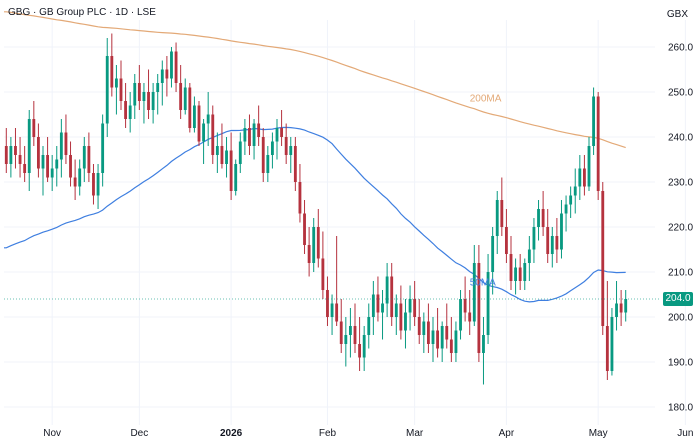  I want to click on y-tick-label: 190.0, so click(680, 363).